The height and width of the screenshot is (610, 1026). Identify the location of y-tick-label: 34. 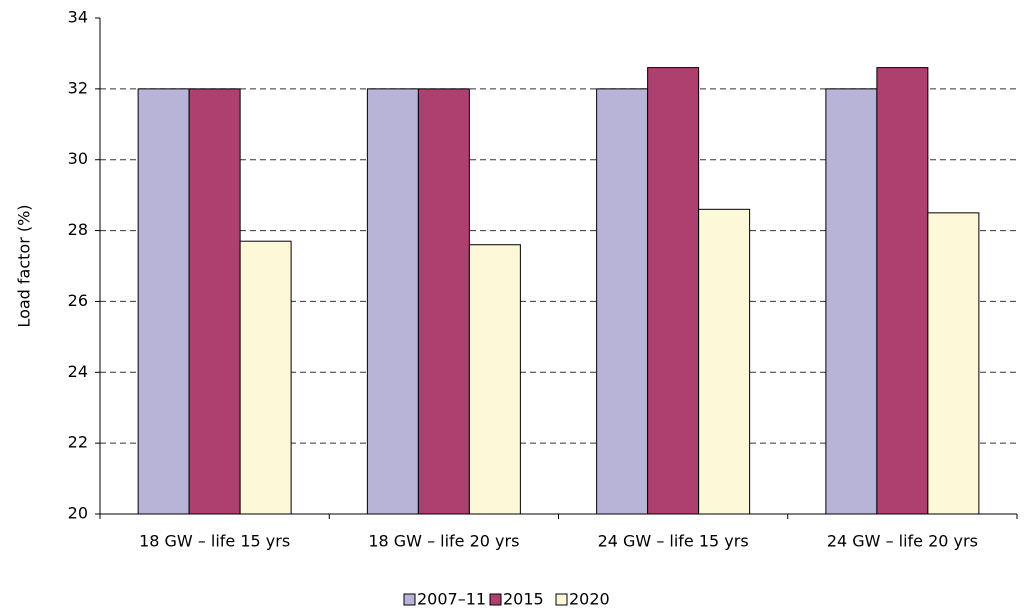
(78, 17).